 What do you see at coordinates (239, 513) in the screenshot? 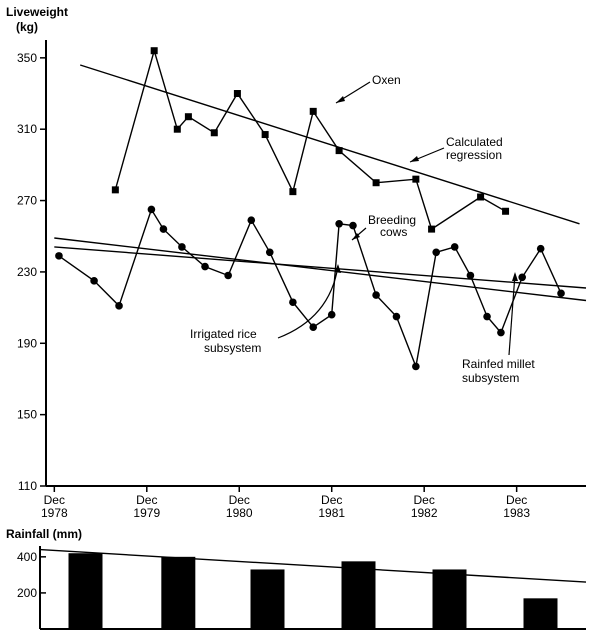
I see `x-tick-label-year: 1980` at bounding box center [239, 513].